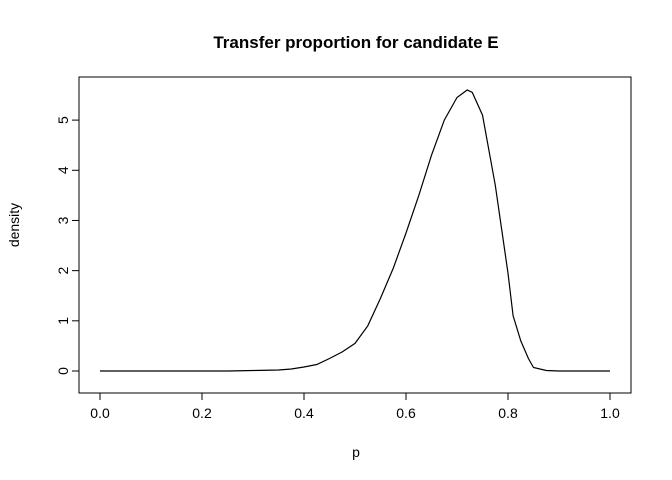 This screenshot has height=480, width=672. Describe the element at coordinates (63, 321) in the screenshot. I see `y-tick-label: 1` at that location.